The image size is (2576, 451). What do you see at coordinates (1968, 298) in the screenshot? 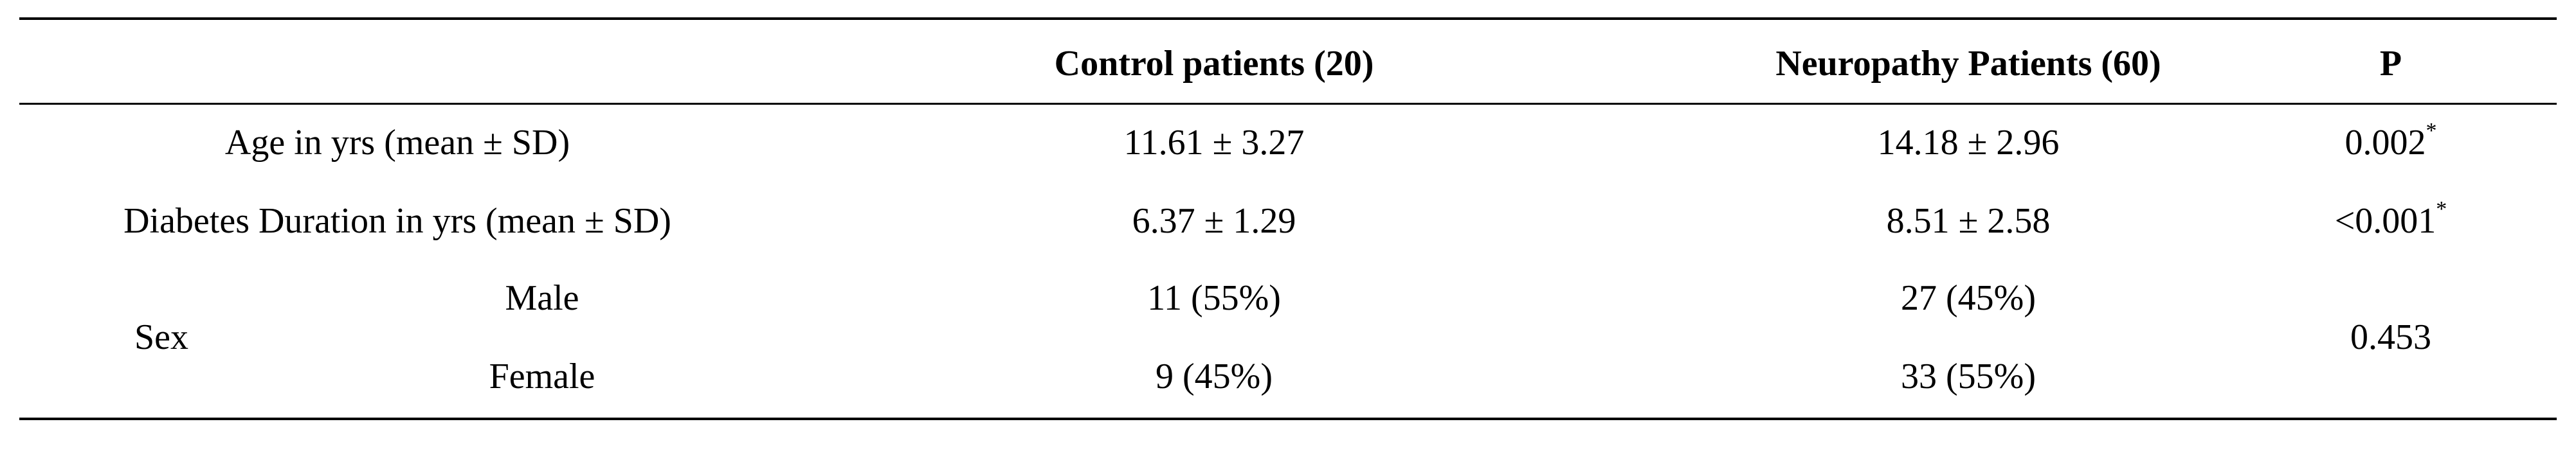
I see `male-neuropathy-value: 27 (45%)` at bounding box center [1968, 298].